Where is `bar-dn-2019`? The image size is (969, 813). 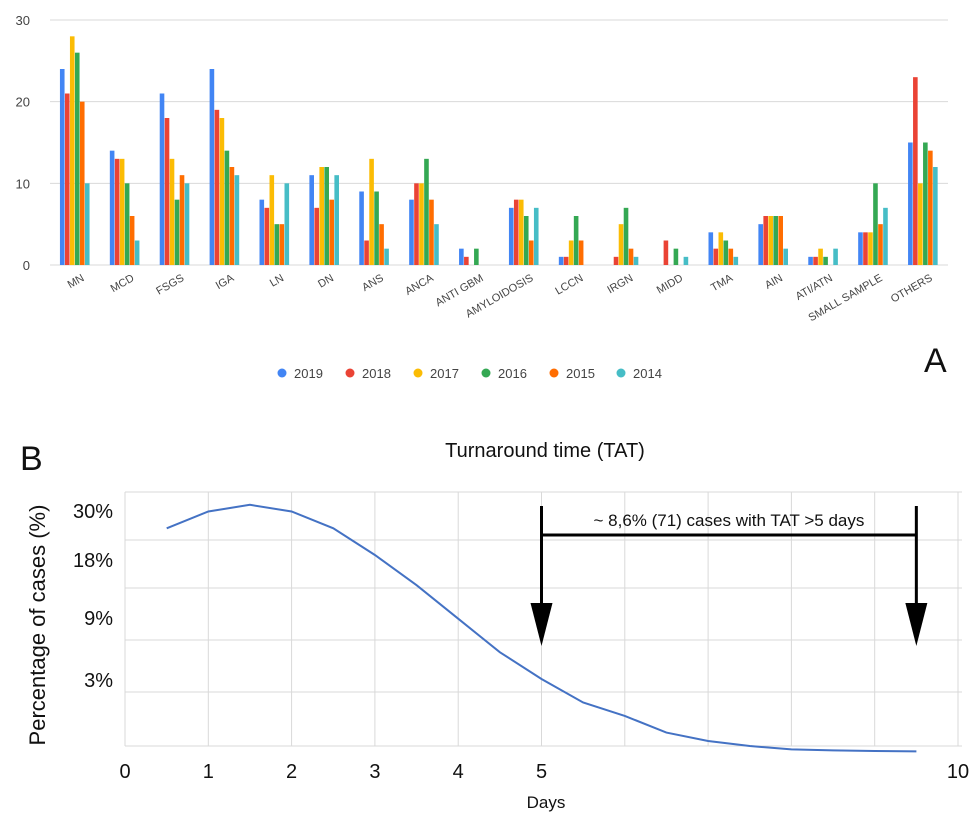 bar-dn-2019 is located at coordinates (311, 220).